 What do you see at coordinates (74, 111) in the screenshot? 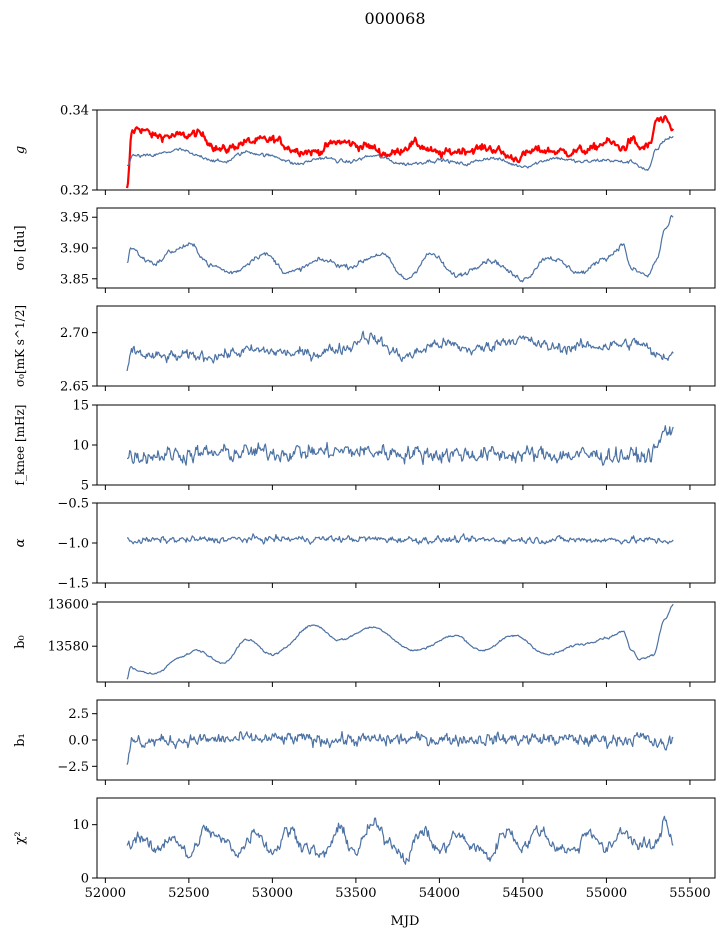
I see `y-tick-label-g: 0.34` at bounding box center [74, 111].